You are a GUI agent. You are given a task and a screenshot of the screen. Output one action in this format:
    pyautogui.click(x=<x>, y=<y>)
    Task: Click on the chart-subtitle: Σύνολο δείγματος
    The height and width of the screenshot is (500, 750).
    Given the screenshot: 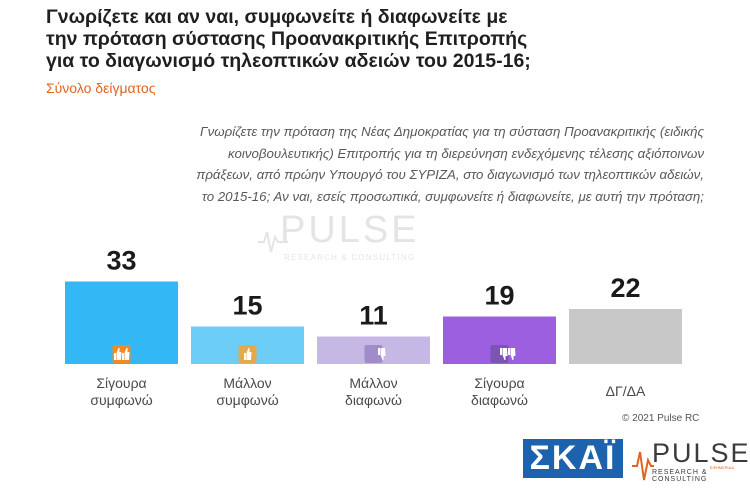 What is the action you would take?
    pyautogui.click(x=101, y=88)
    